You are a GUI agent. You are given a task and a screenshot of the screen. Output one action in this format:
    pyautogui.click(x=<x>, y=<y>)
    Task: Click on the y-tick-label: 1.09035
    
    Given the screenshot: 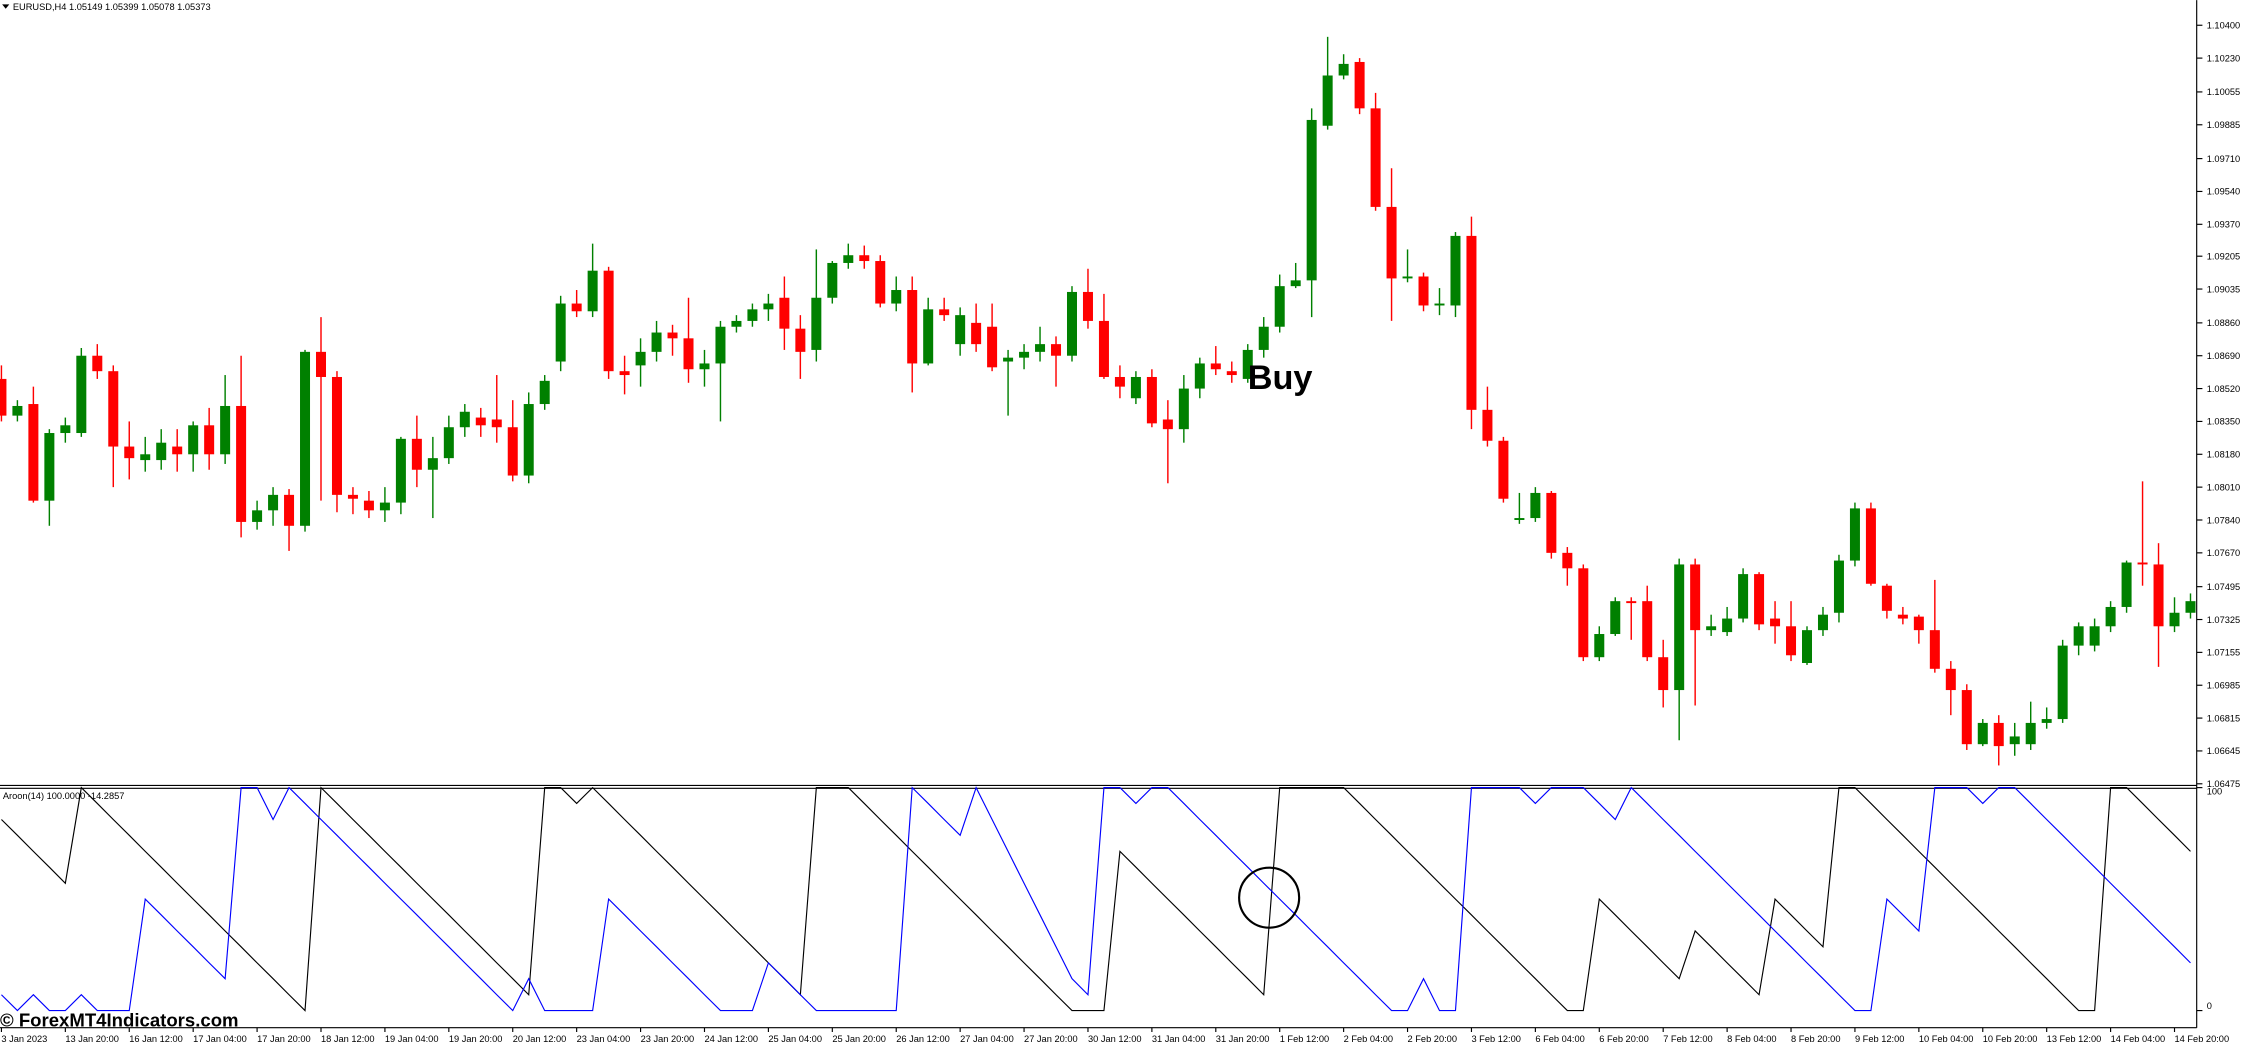 What is the action you would take?
    pyautogui.click(x=2224, y=289)
    